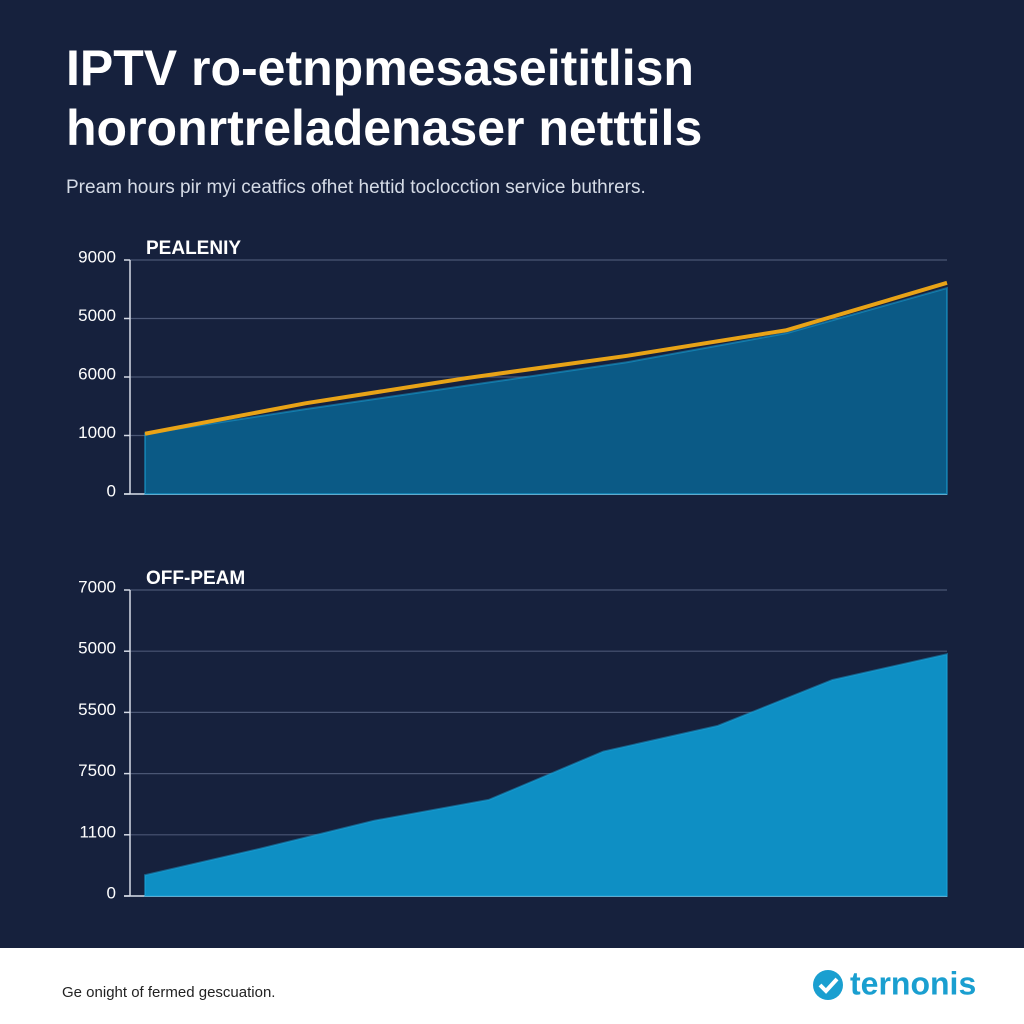 The height and width of the screenshot is (1024, 1024). I want to click on footer, so click(512, 986).